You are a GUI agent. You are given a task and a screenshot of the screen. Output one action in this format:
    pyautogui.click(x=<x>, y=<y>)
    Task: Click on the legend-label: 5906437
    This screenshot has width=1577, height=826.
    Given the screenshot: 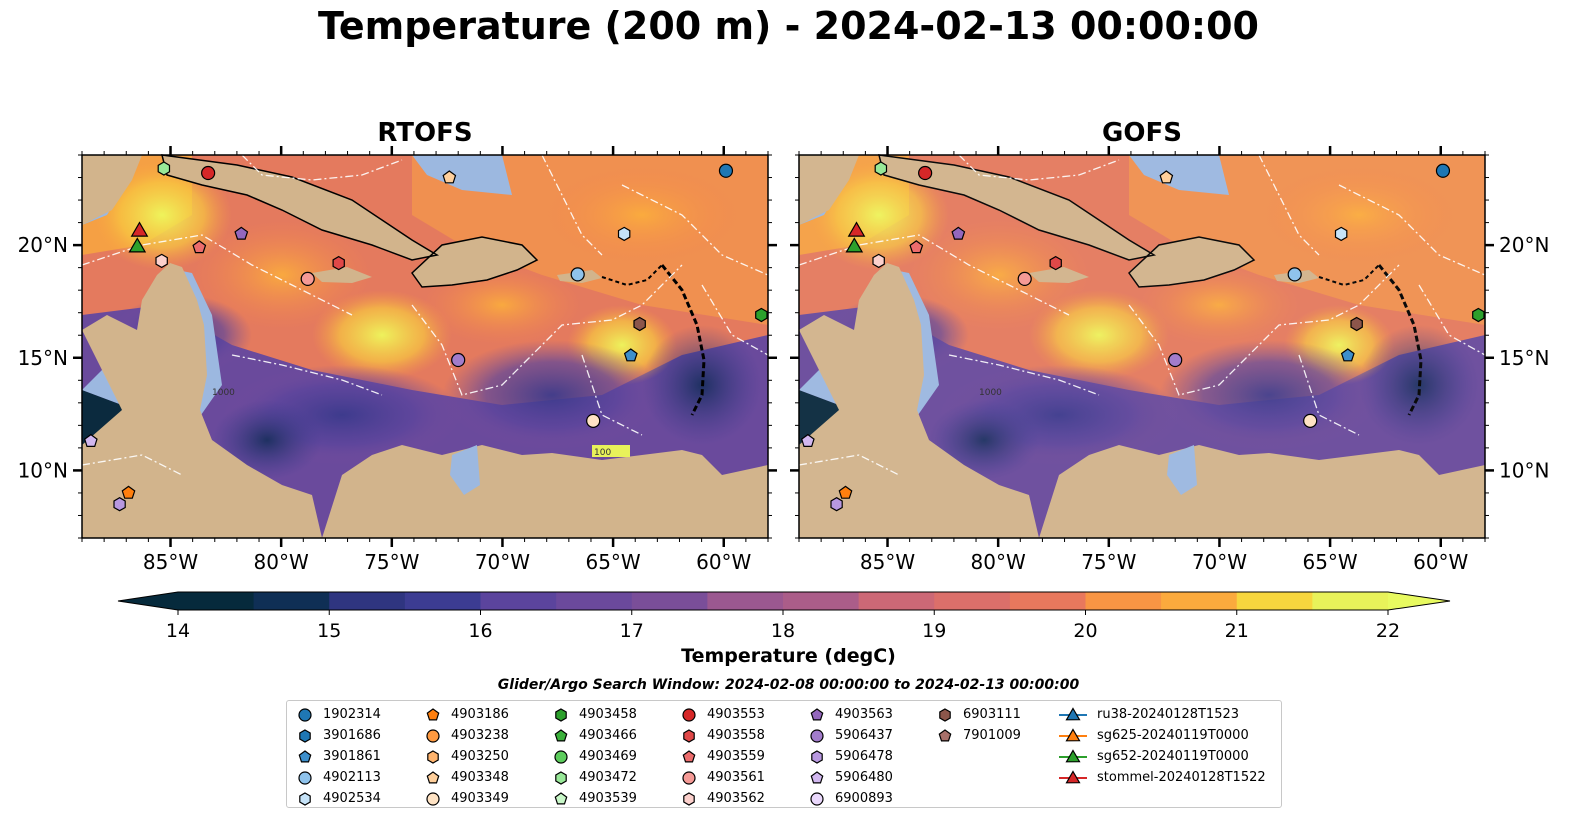 What is the action you would take?
    pyautogui.click(x=864, y=735)
    